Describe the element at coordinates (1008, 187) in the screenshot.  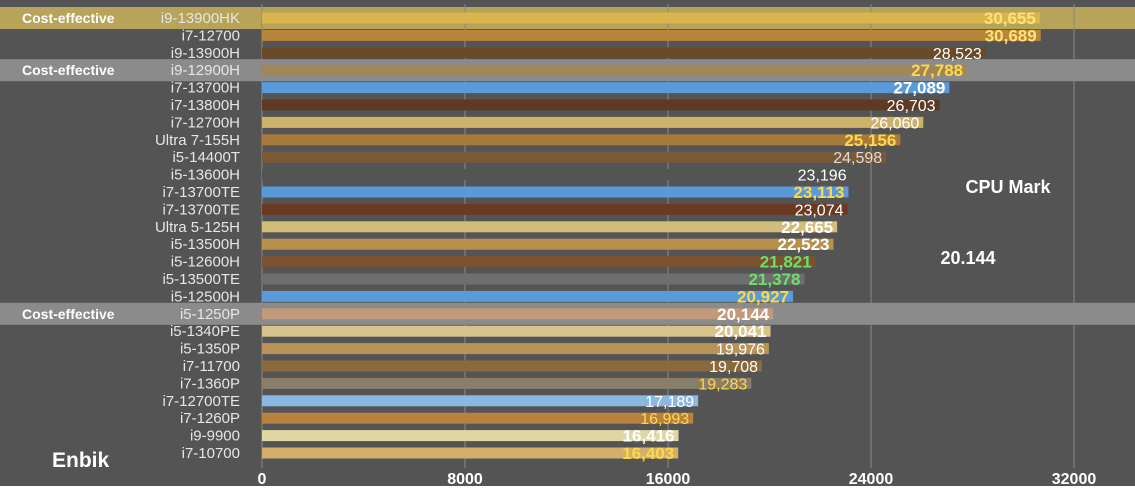
I see `chart-title: CPU Mark` at that location.